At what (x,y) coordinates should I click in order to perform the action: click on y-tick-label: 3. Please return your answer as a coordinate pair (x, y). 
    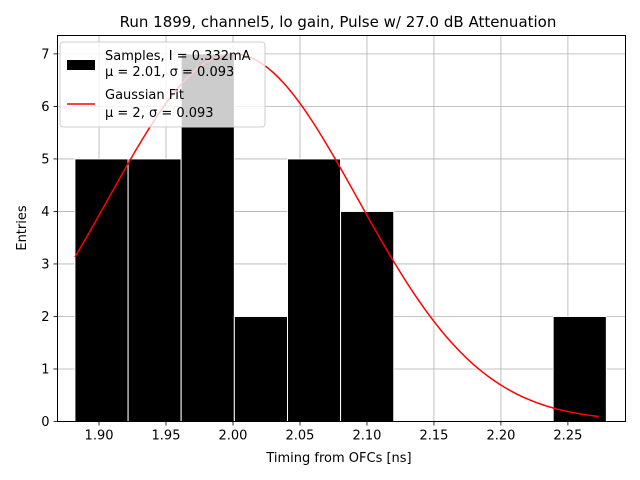
    Looking at the image, I should click on (45, 264).